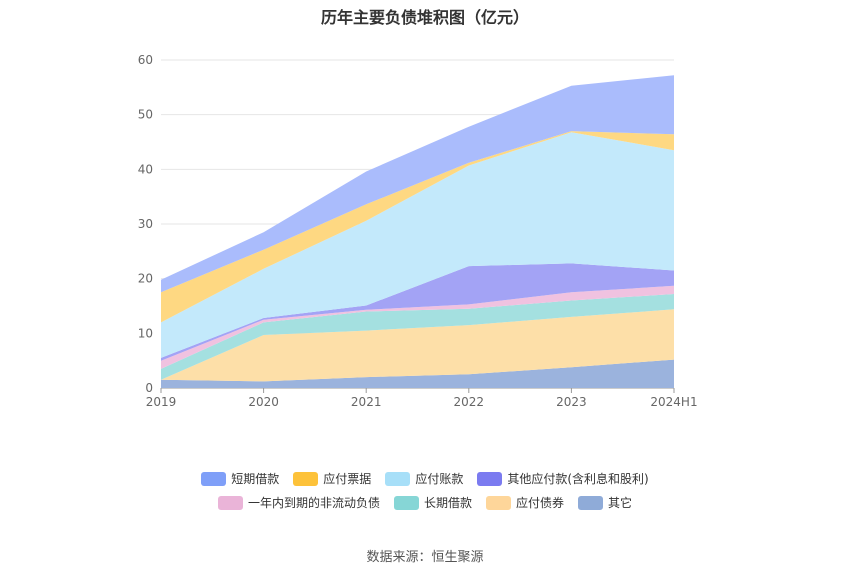 This screenshot has height=575, width=850. I want to click on legend-label: 一年内到期的非流动负债, so click(313, 503).